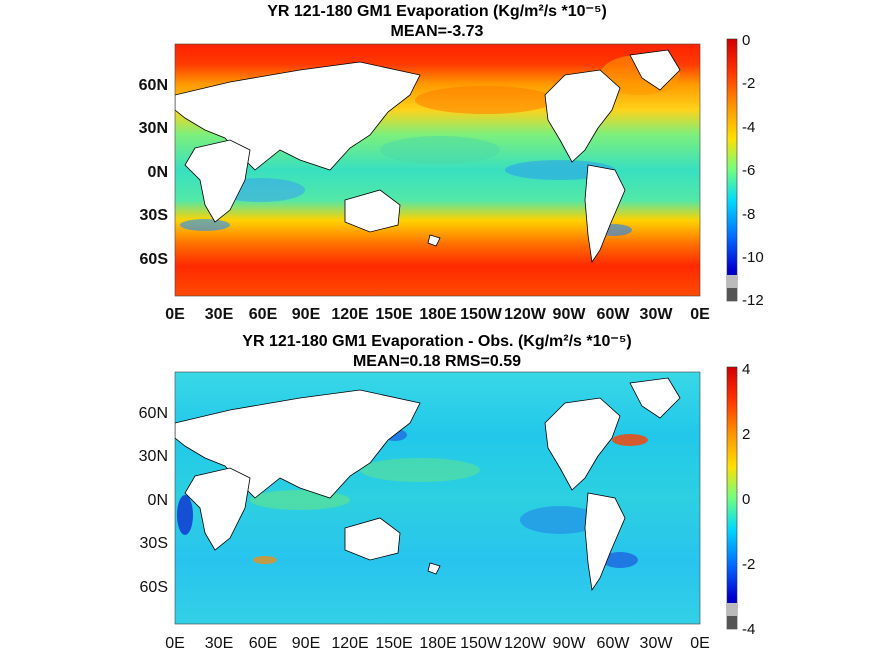 This screenshot has height=656, width=875. What do you see at coordinates (748, 564) in the screenshot?
I see `bottom-colorbar-tick: -2` at bounding box center [748, 564].